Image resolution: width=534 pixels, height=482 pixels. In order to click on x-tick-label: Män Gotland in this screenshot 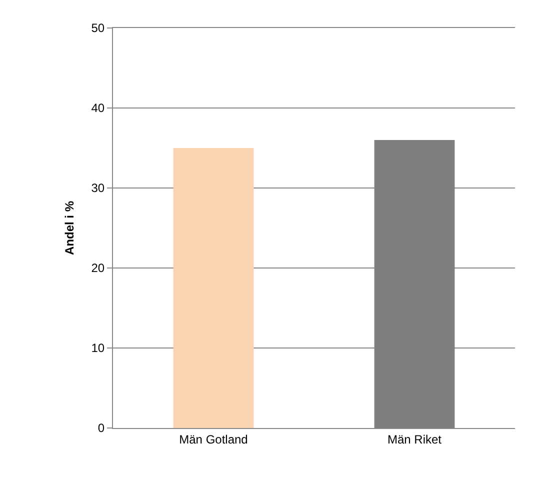, I will do `click(213, 439)`.